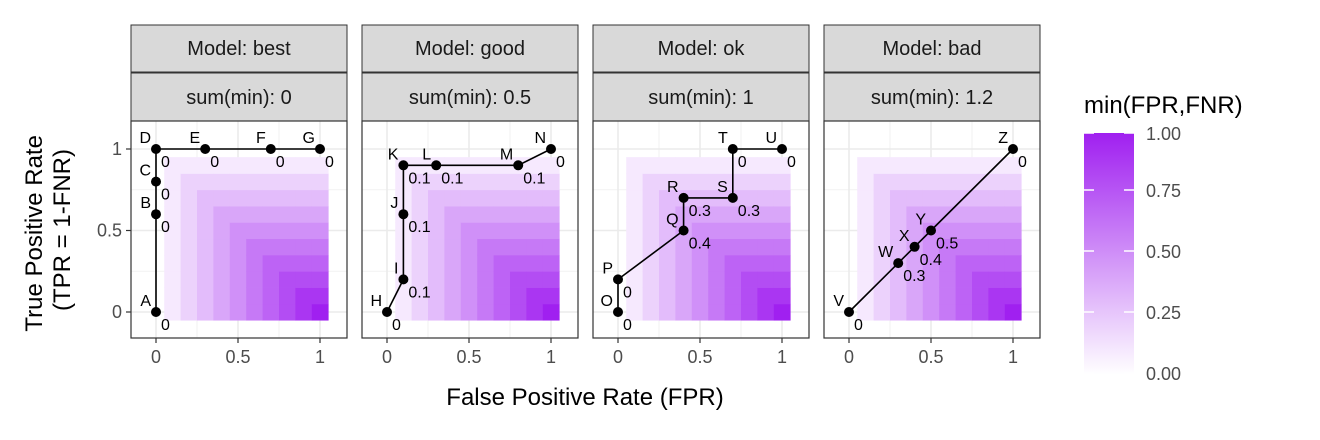 This screenshot has width=1320, height=440. Describe the element at coordinates (1003, 138) in the screenshot. I see `point-name-label: Z` at that location.